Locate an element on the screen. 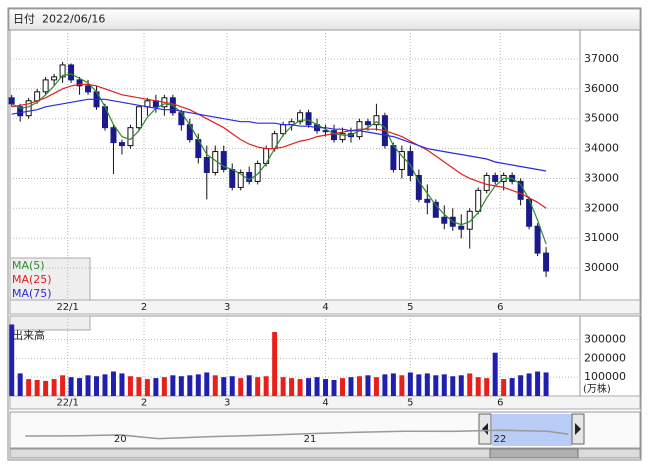 The image size is (653, 470). y-tick-label: 33000 is located at coordinates (601, 177).